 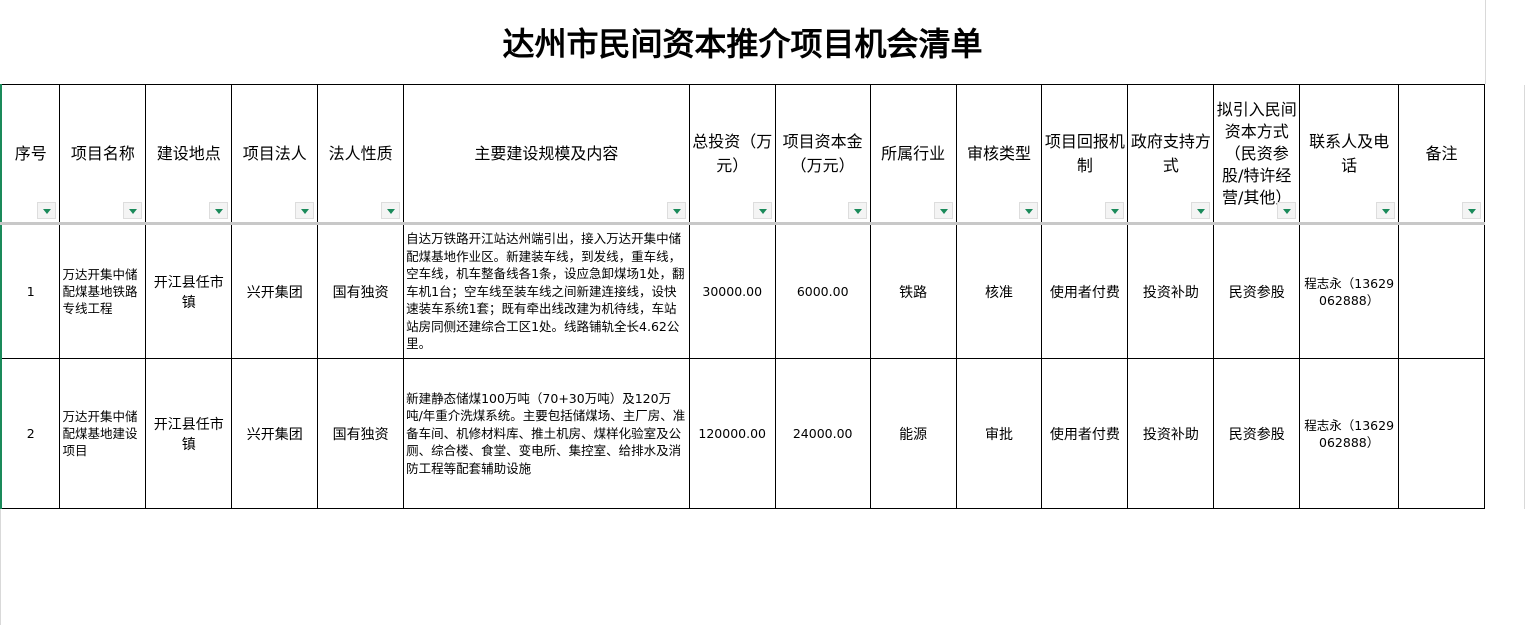 I want to click on header-location: 建设地点, so click(x=189, y=154).